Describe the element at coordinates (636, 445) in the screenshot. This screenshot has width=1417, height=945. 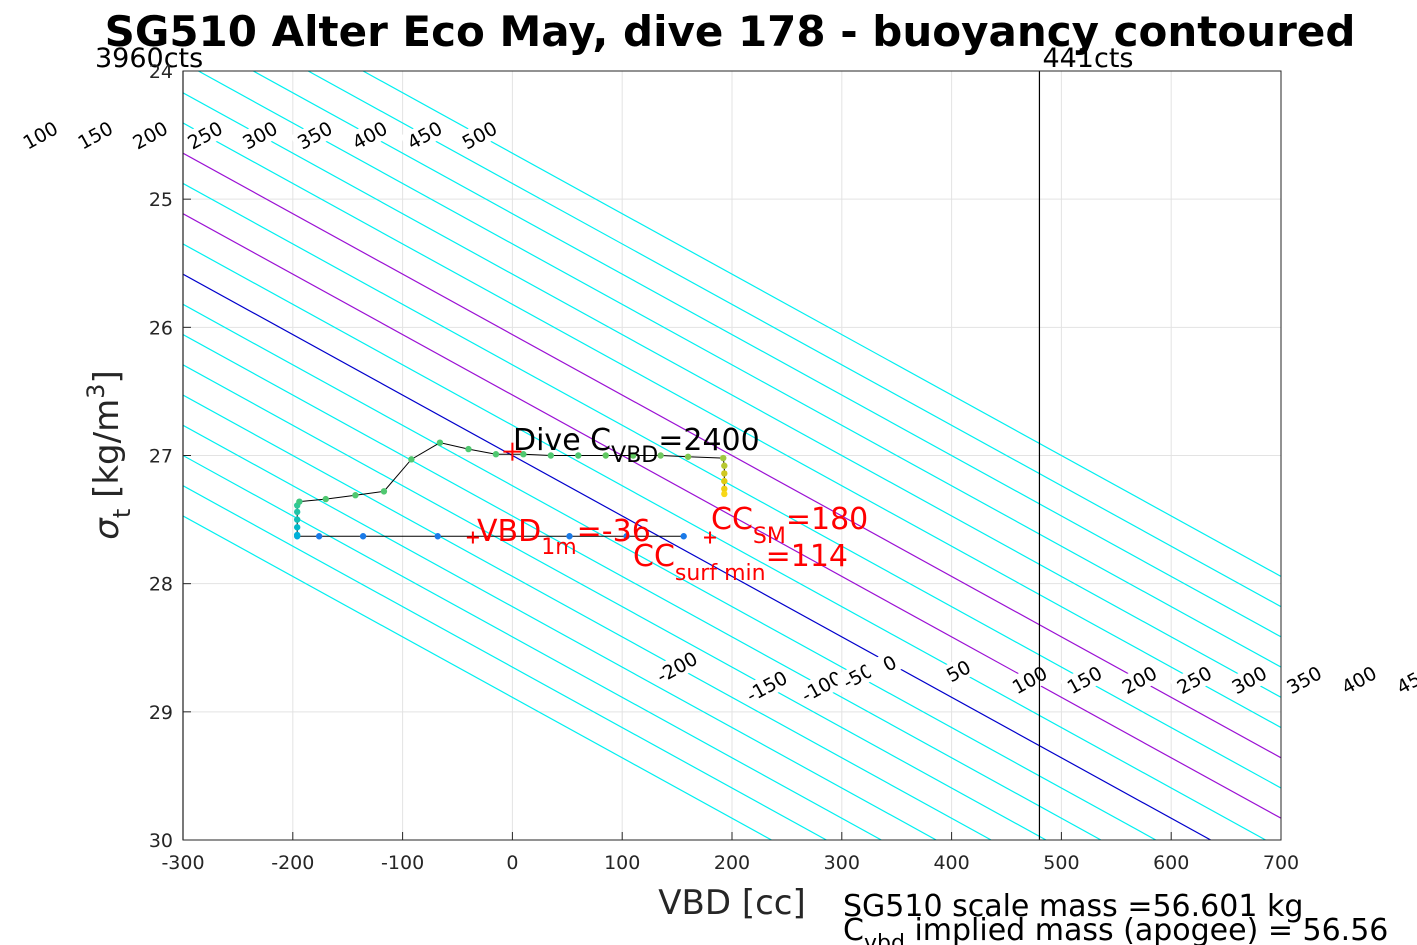
I see `annotation-dive-cvbd: Dive CVBD=2400` at that location.